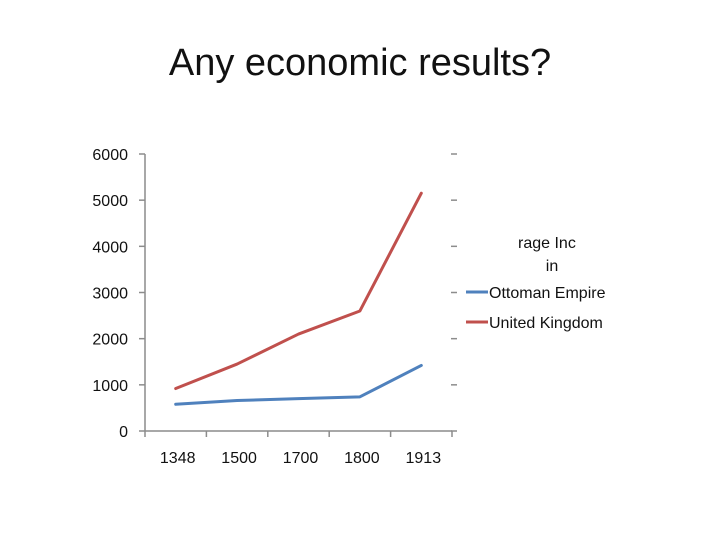  I want to click on series-lines, so click(298, 298).